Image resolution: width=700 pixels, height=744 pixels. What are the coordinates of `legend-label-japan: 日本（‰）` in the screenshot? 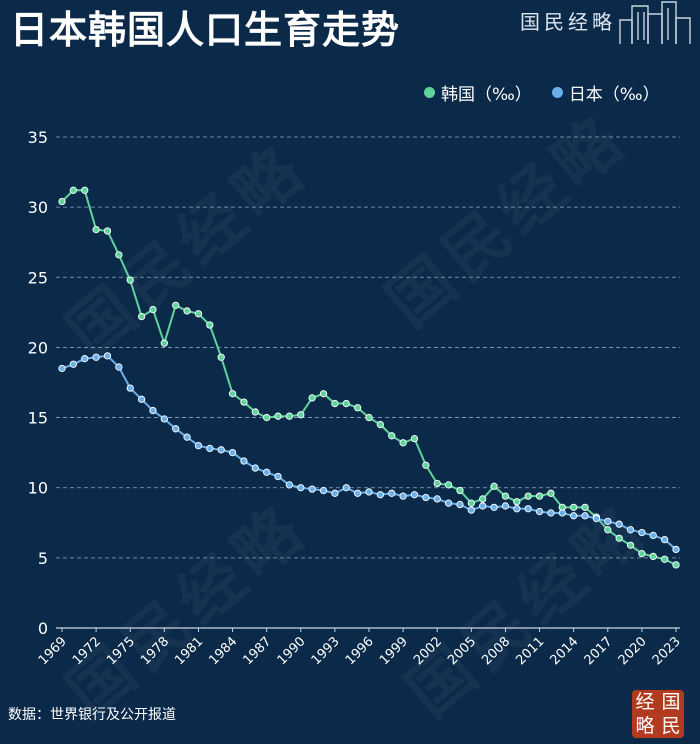 It's located at (614, 95).